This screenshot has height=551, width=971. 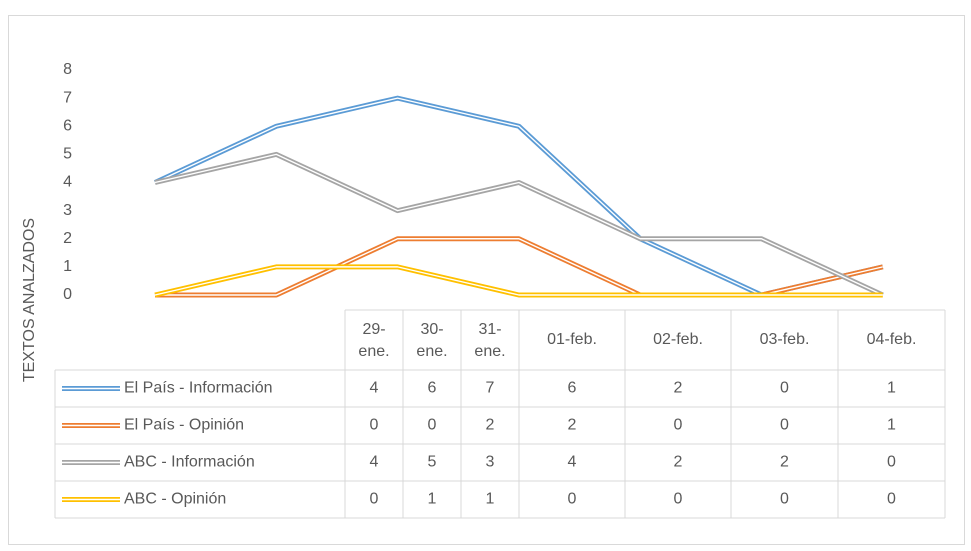 I want to click on y-tick-label: 6, so click(x=67, y=125).